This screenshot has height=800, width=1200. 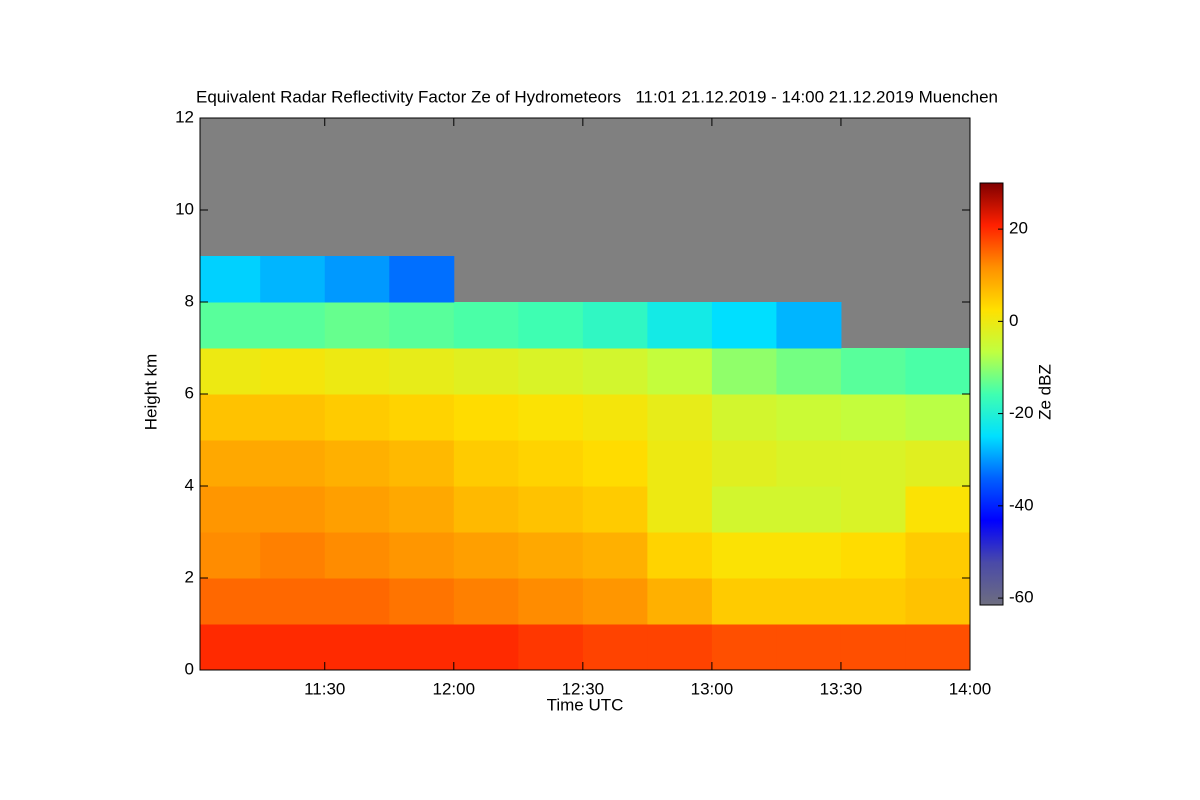 What do you see at coordinates (970, 688) in the screenshot?
I see `x-tick-label: 14:00` at bounding box center [970, 688].